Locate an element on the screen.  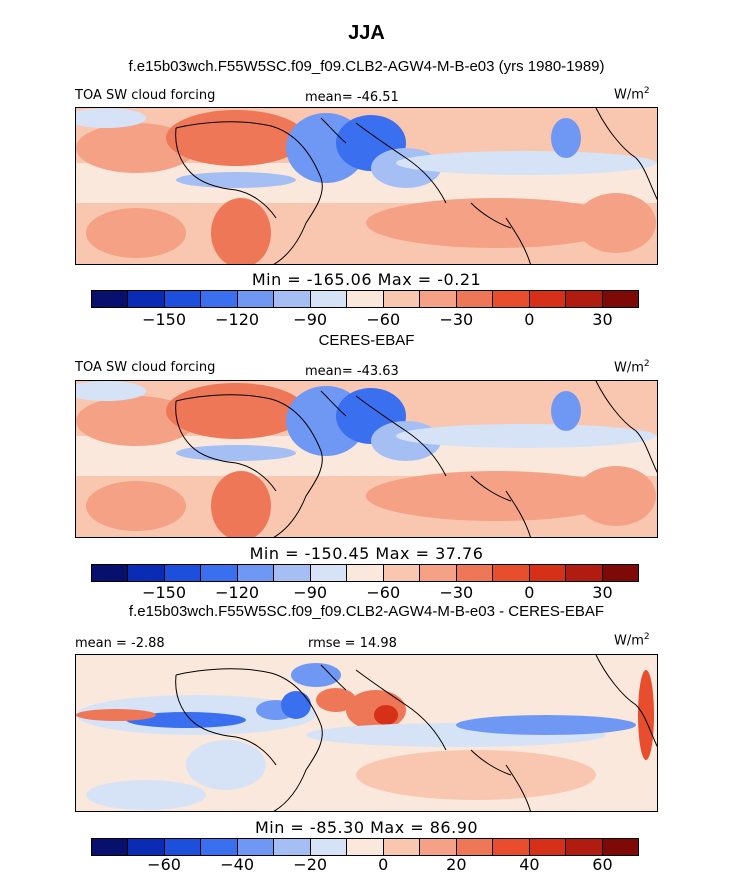
colorbar-tick-label: −90 is located at coordinates (310, 319).